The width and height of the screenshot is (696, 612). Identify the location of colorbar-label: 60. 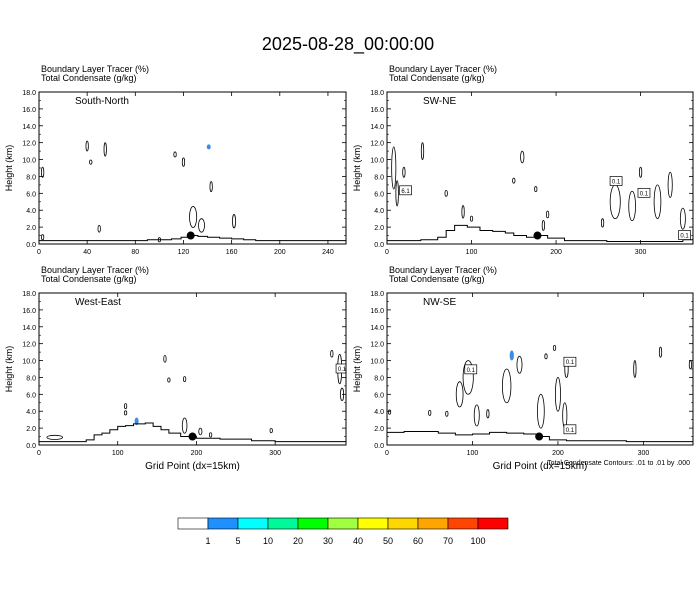
(418, 541).